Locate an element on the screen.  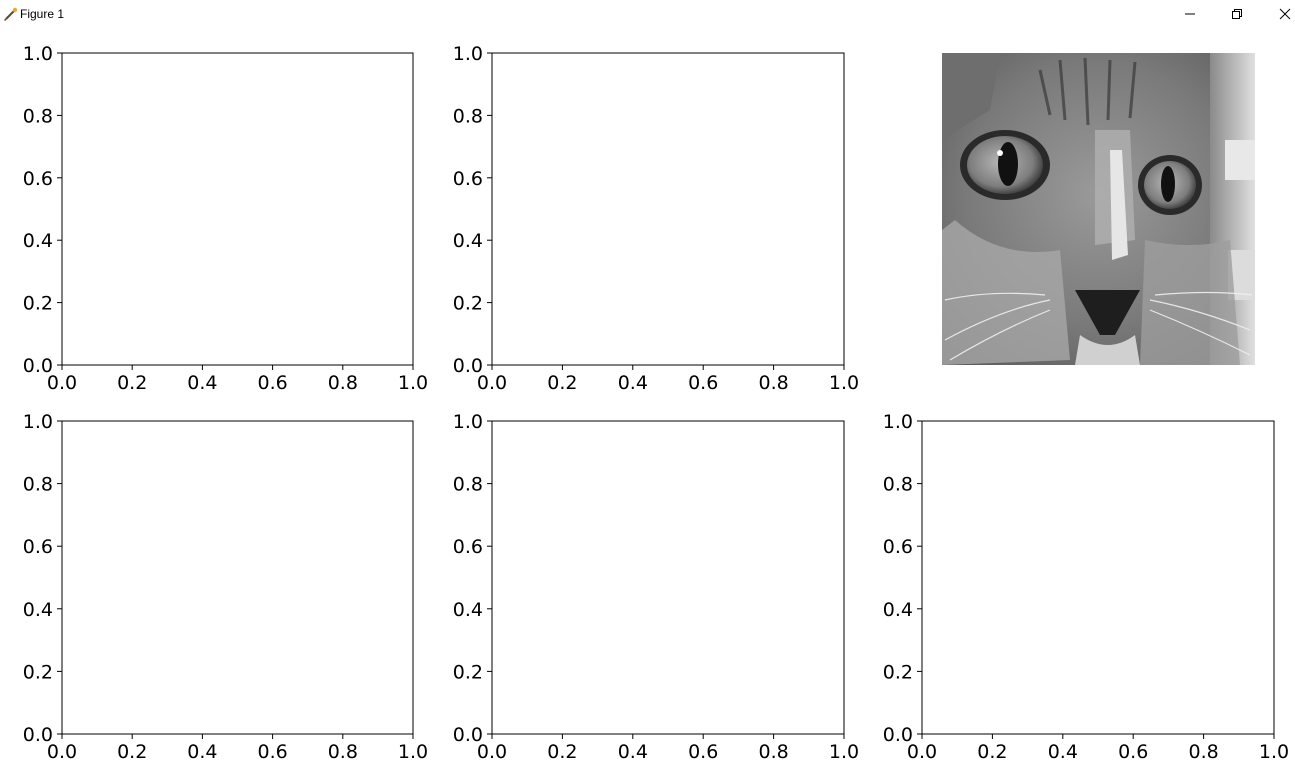
subplot-axes-5: 0.0 0.2 0.4 0.6 0.8 1.0 0.0 0.2 0.4 0.6 0.8 1.0 is located at coordinates (656, 587).